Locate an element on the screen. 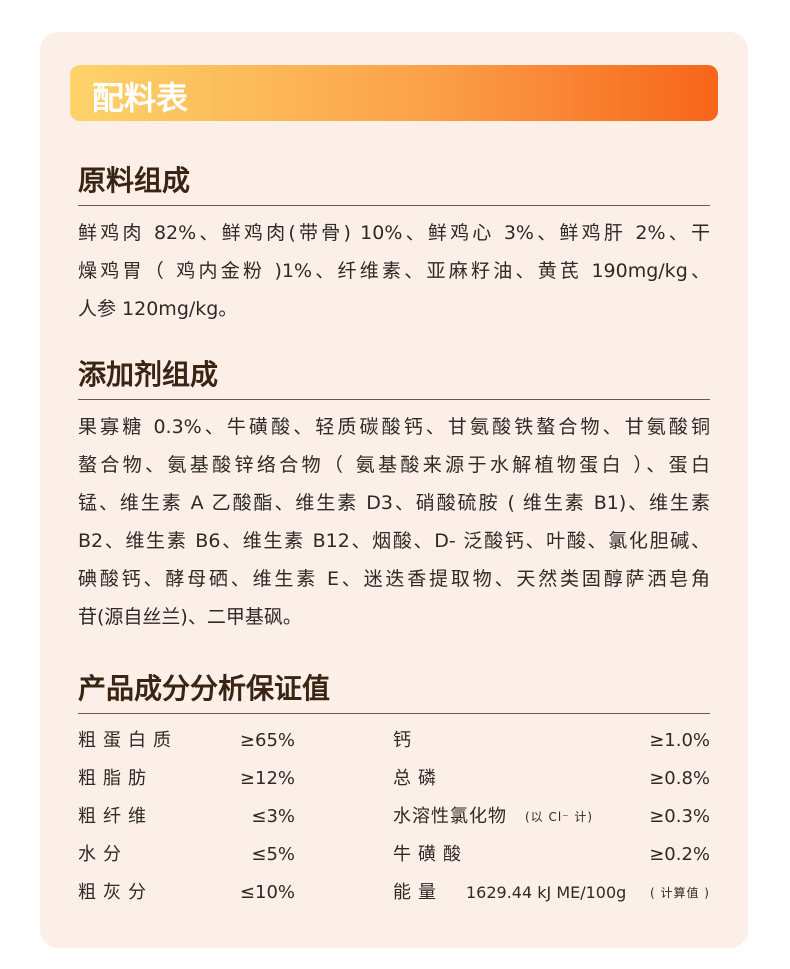 This screenshot has height=969, width=790. item-value: ≥0.8% is located at coordinates (679, 778).